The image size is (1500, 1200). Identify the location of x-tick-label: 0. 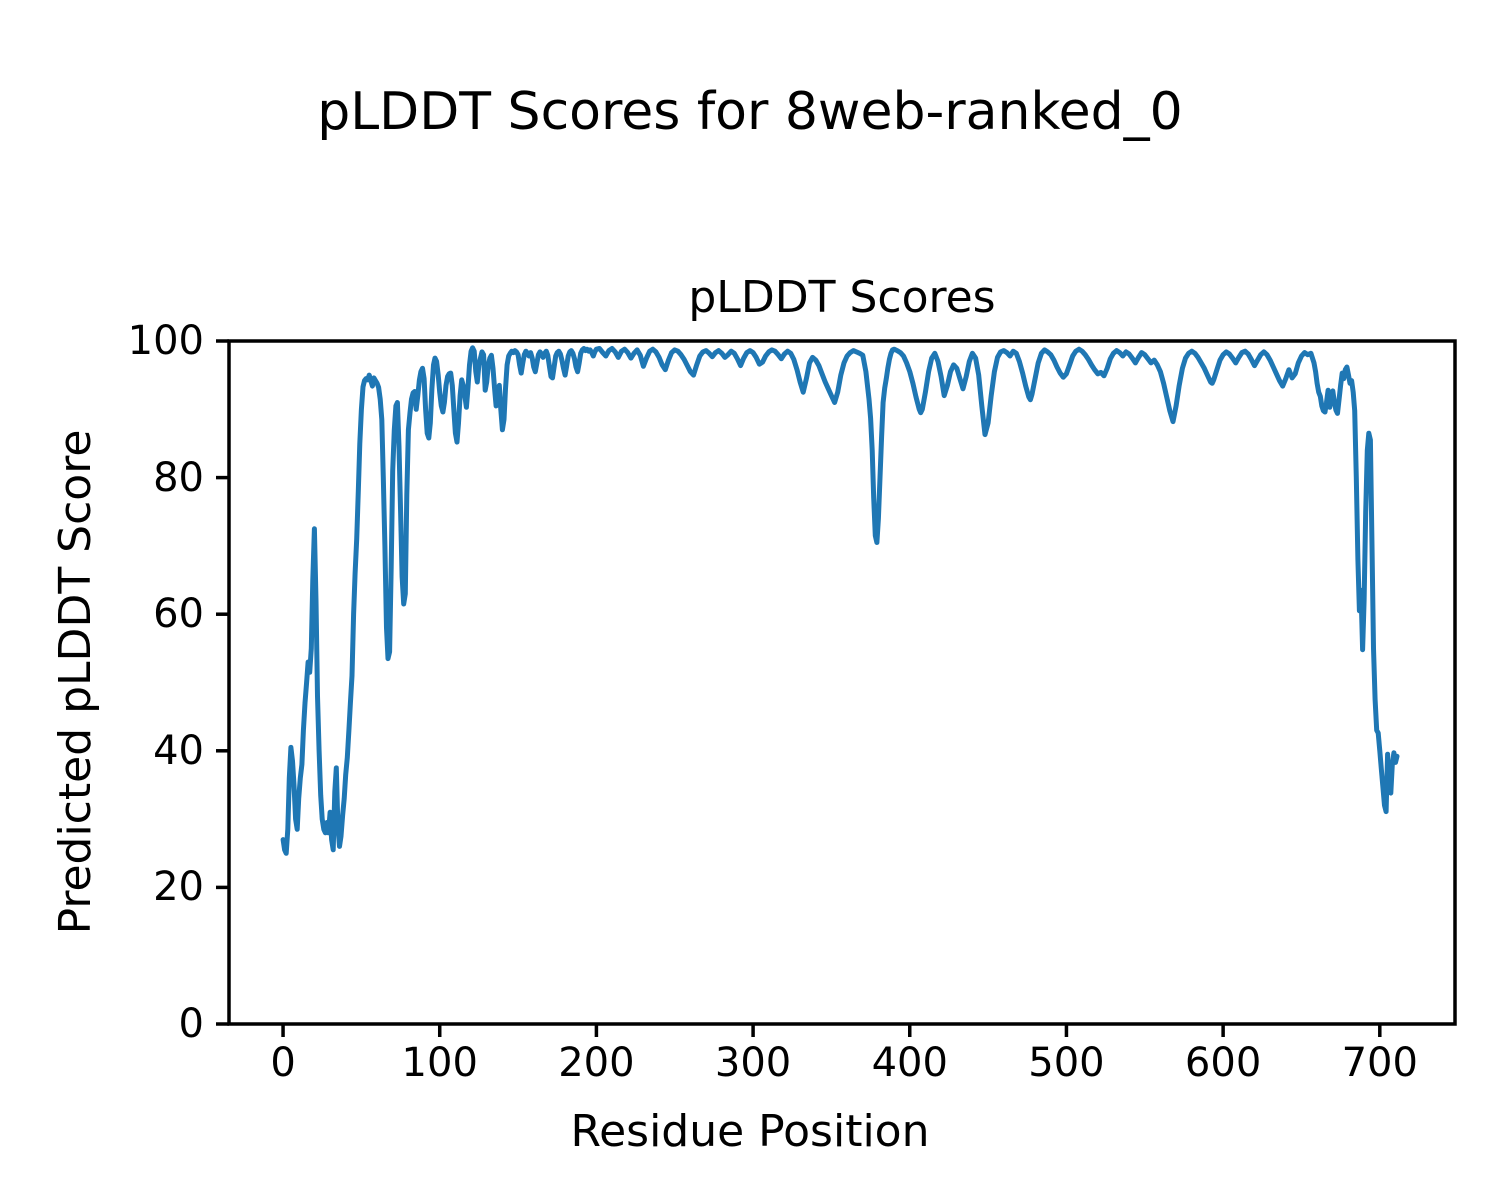
(283, 1063).